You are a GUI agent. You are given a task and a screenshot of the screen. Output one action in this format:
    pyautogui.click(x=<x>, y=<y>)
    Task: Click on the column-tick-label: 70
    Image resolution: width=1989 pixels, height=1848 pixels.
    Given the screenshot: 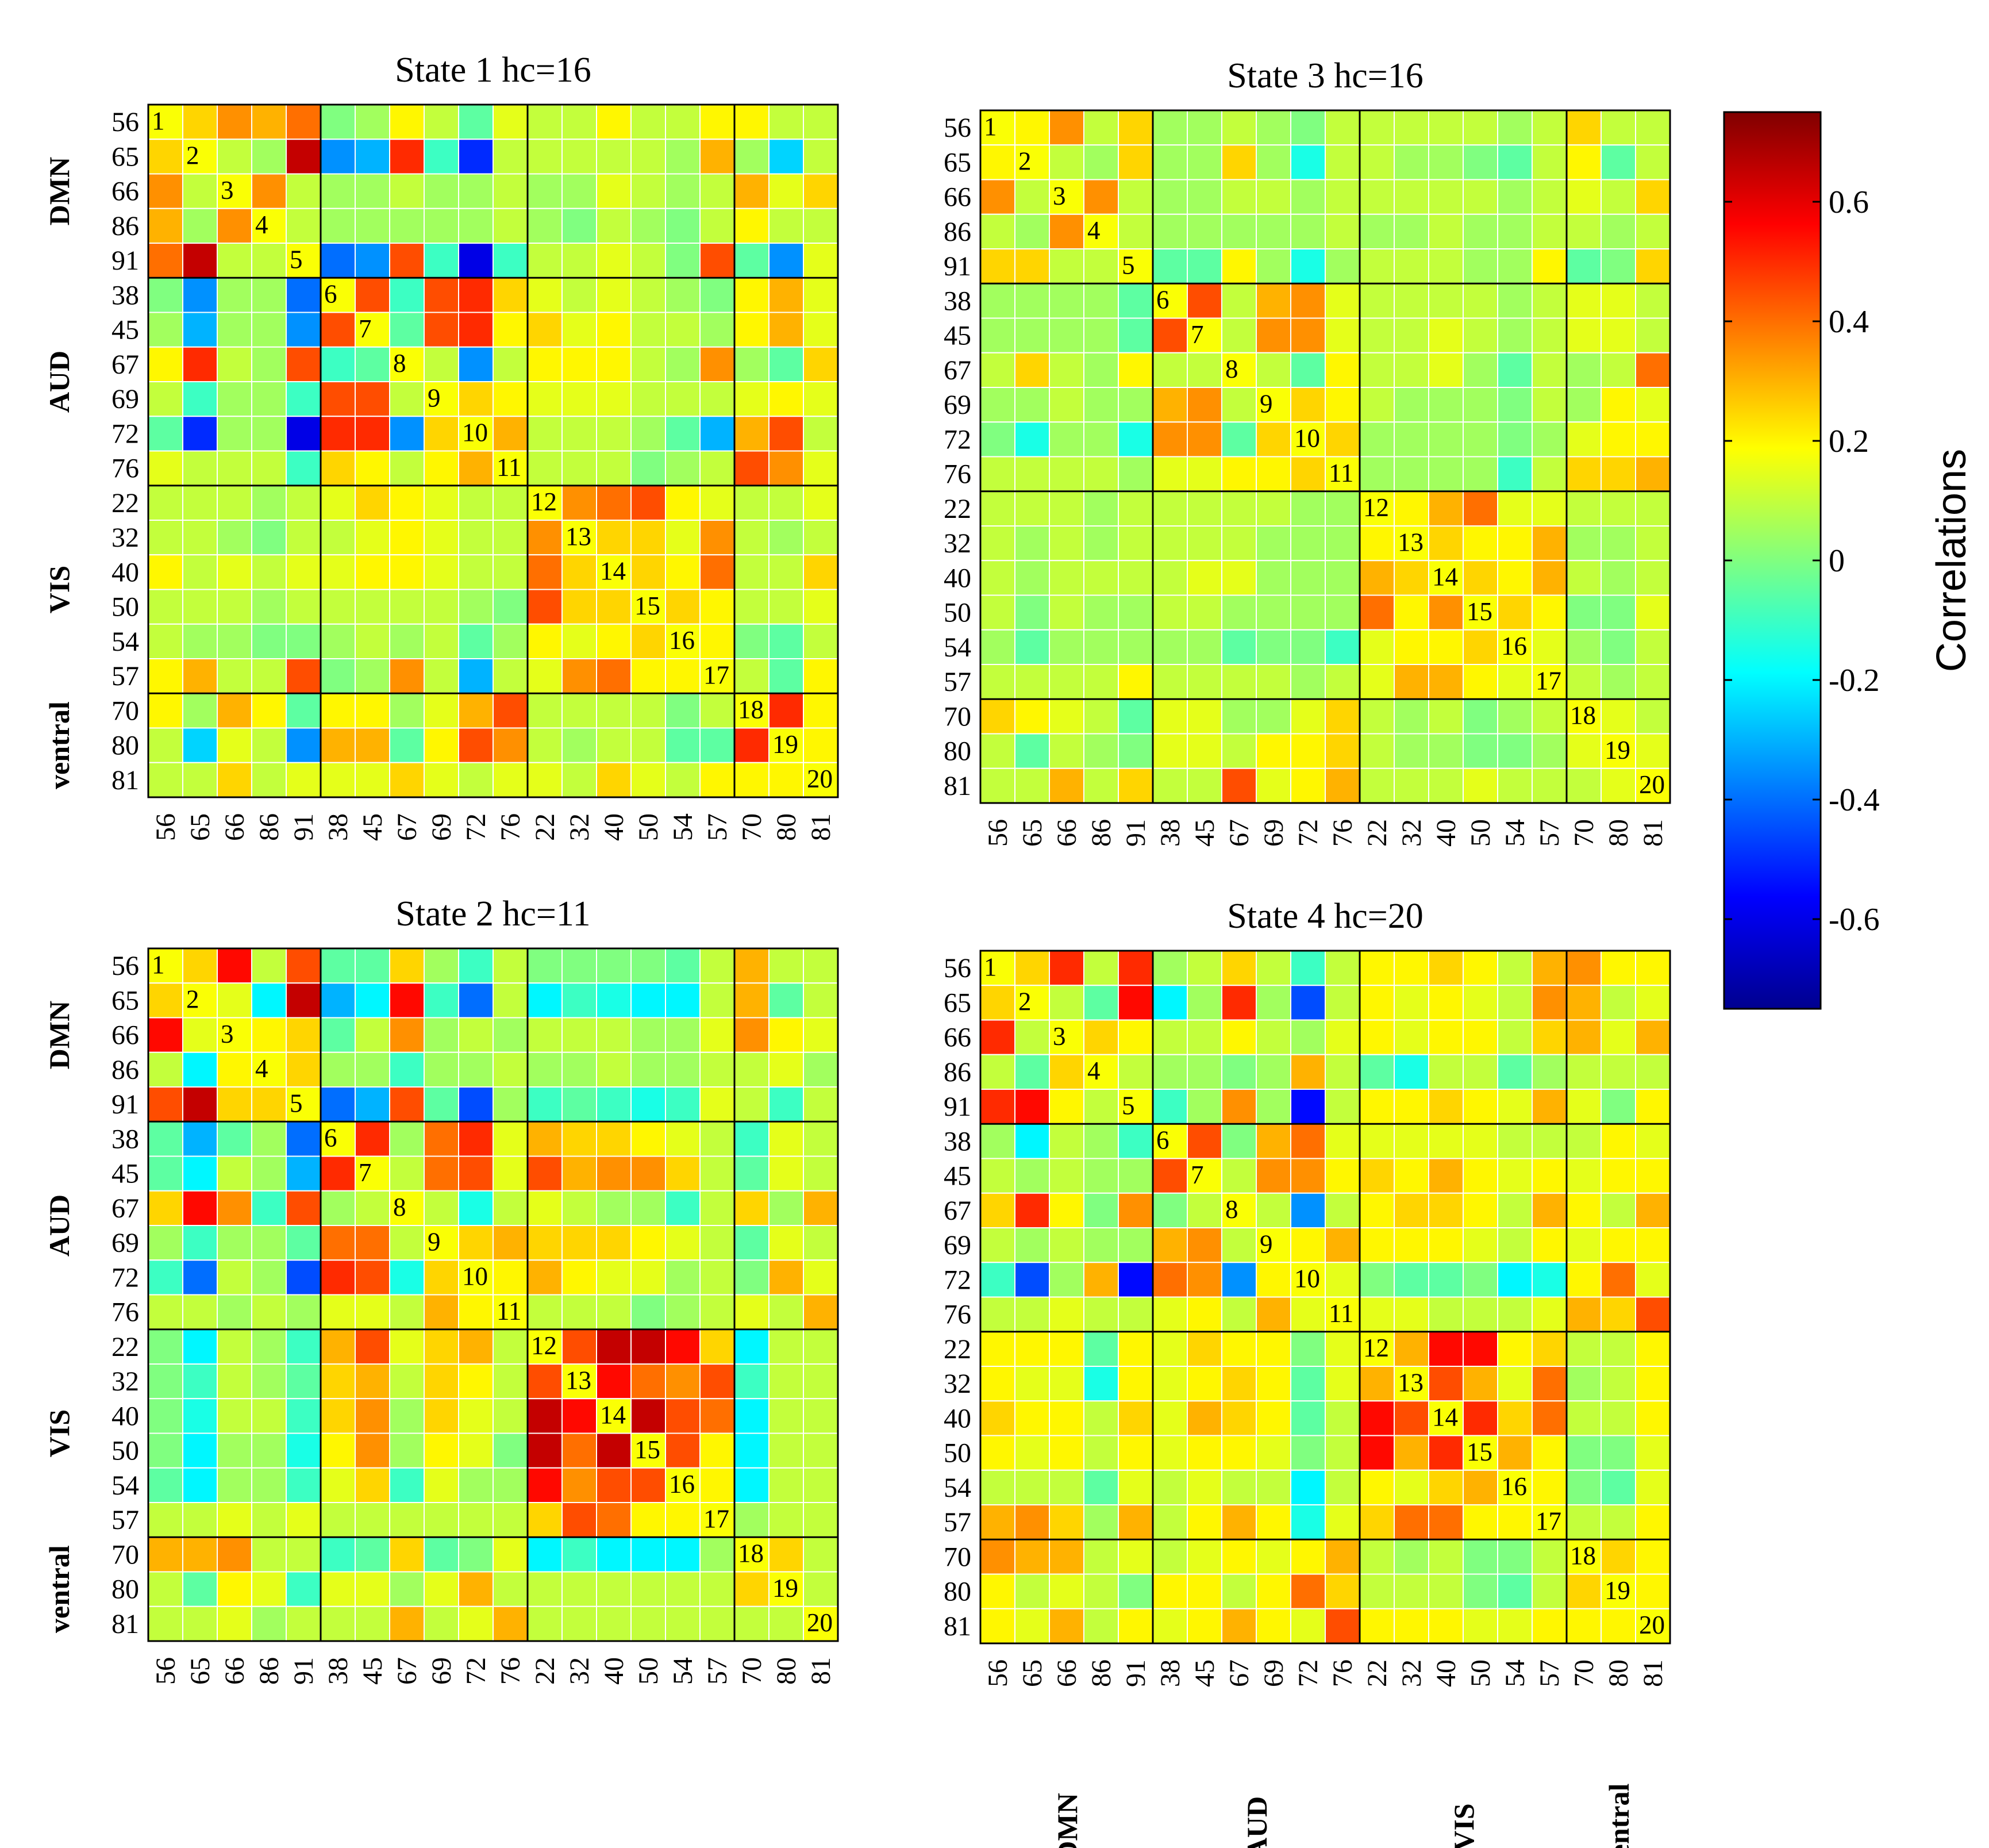 What is the action you would take?
    pyautogui.click(x=752, y=827)
    